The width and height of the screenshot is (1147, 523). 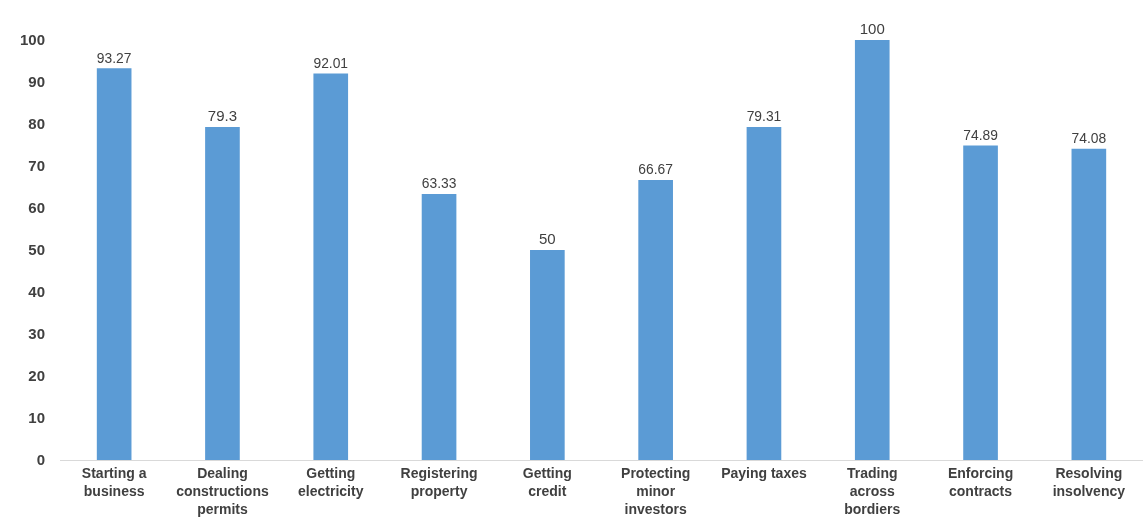 What do you see at coordinates (764, 116) in the screenshot?
I see `data-label: 79.31` at bounding box center [764, 116].